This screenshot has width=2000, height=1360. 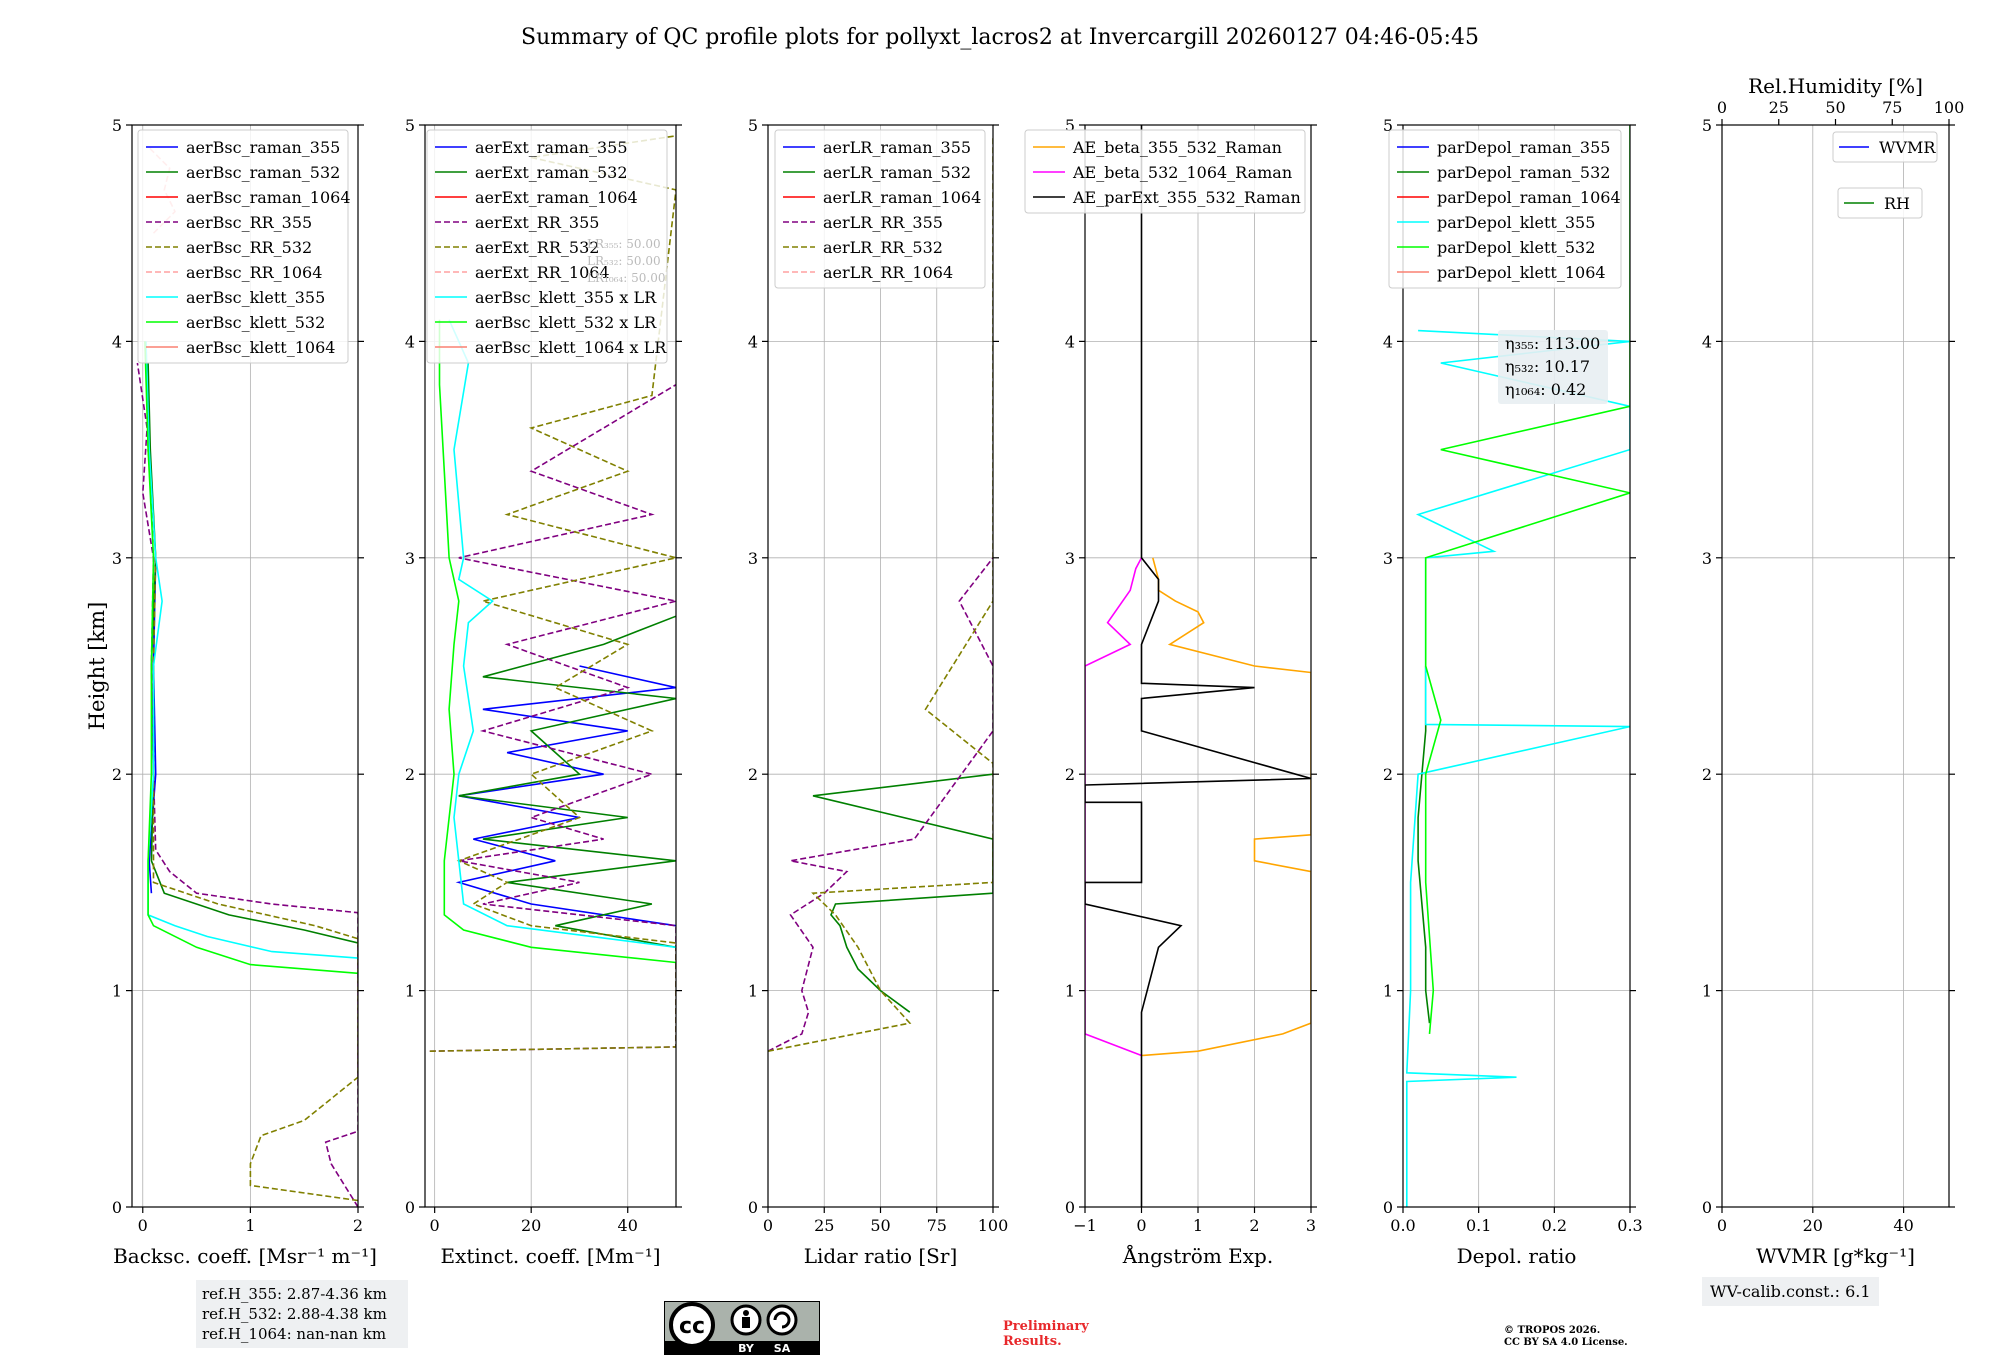 What do you see at coordinates (1388, 125) in the screenshot?
I see `y-tick-label-depol: 5` at bounding box center [1388, 125].